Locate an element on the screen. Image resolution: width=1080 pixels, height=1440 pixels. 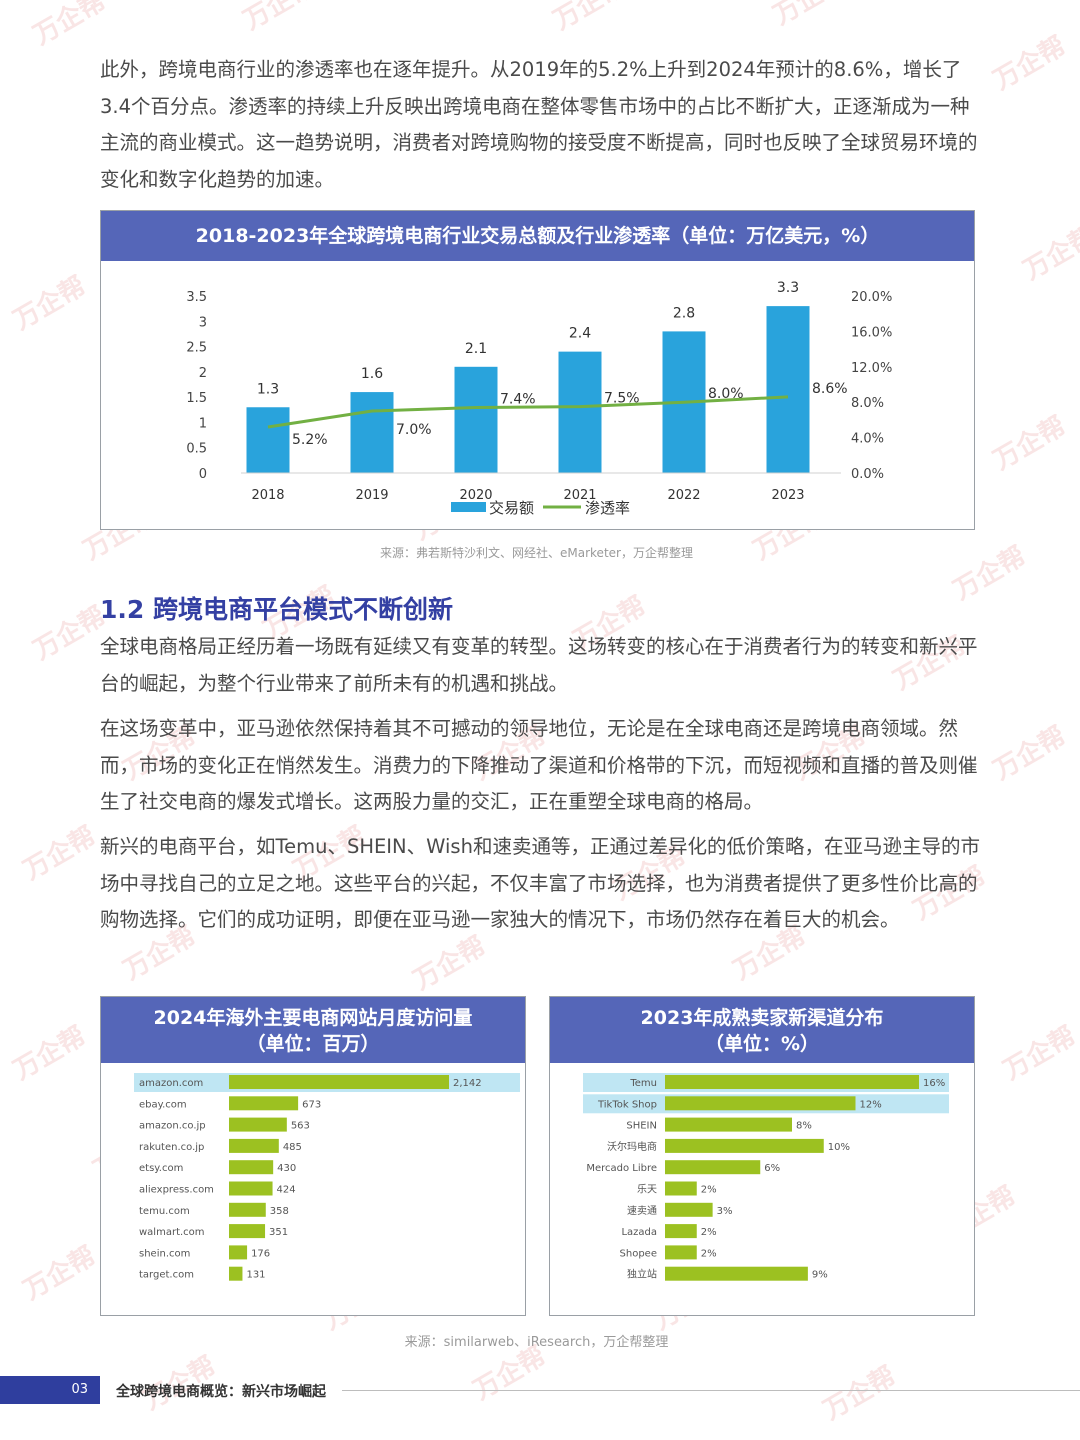
chart2-source: 来源：similarweb、iResearch，万企帮整理 is located at coordinates (536, 1342).